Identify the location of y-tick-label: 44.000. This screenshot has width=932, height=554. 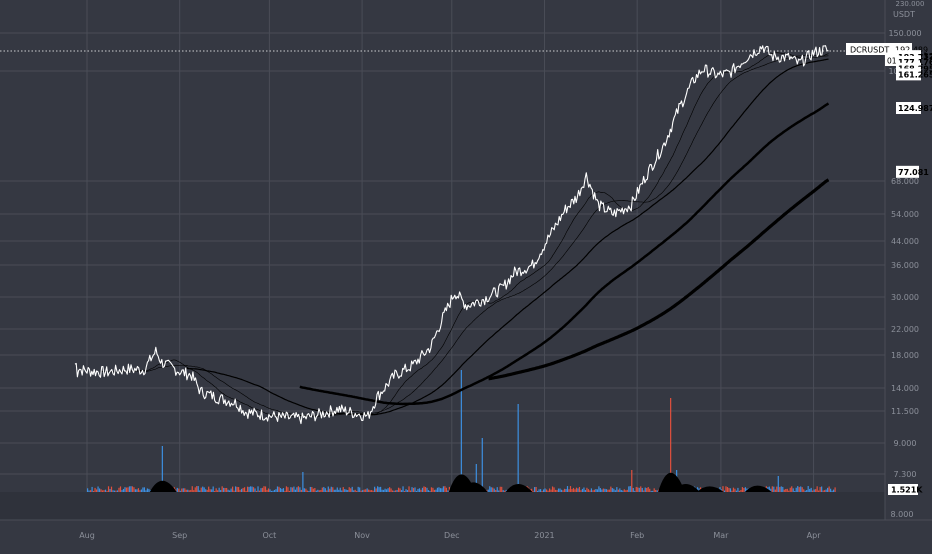
(905, 241).